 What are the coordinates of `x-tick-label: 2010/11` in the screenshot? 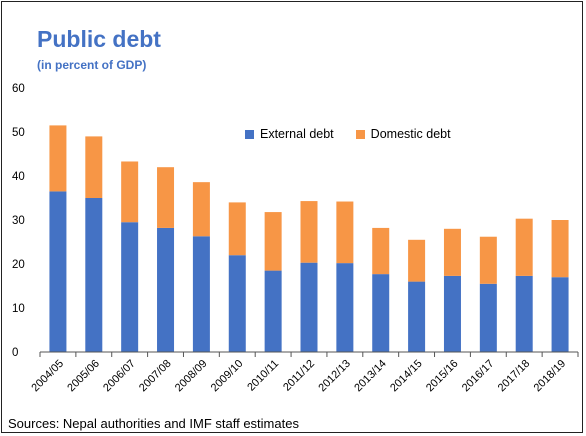 It's located at (263, 376).